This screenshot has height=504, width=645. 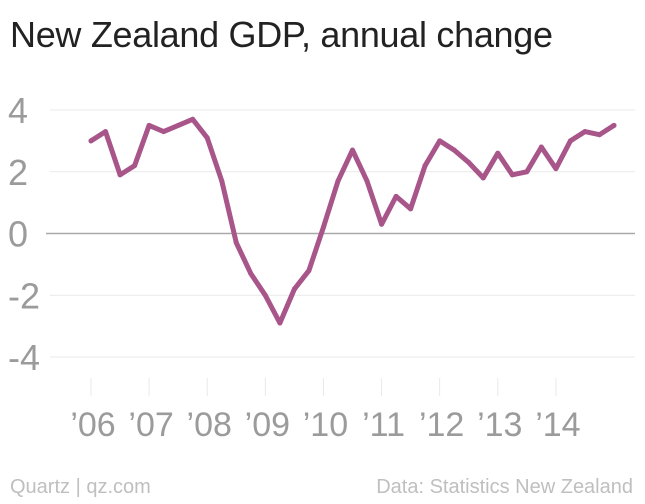 What do you see at coordinates (441, 425) in the screenshot?
I see `x-tick-label: ’12` at bounding box center [441, 425].